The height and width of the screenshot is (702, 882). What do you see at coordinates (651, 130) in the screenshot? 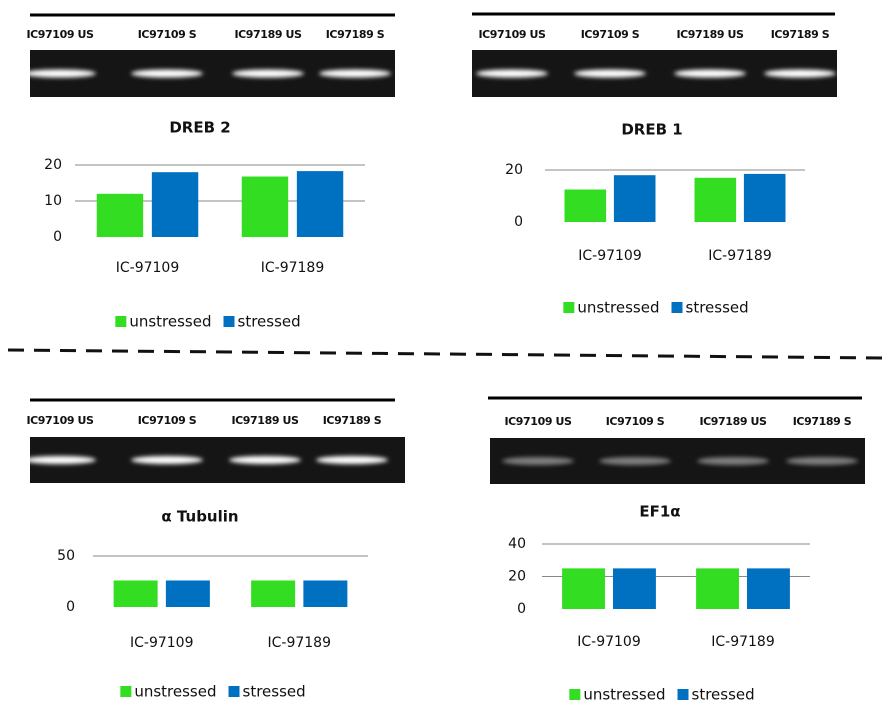
I see `chart-title: DREB 1` at bounding box center [651, 130].